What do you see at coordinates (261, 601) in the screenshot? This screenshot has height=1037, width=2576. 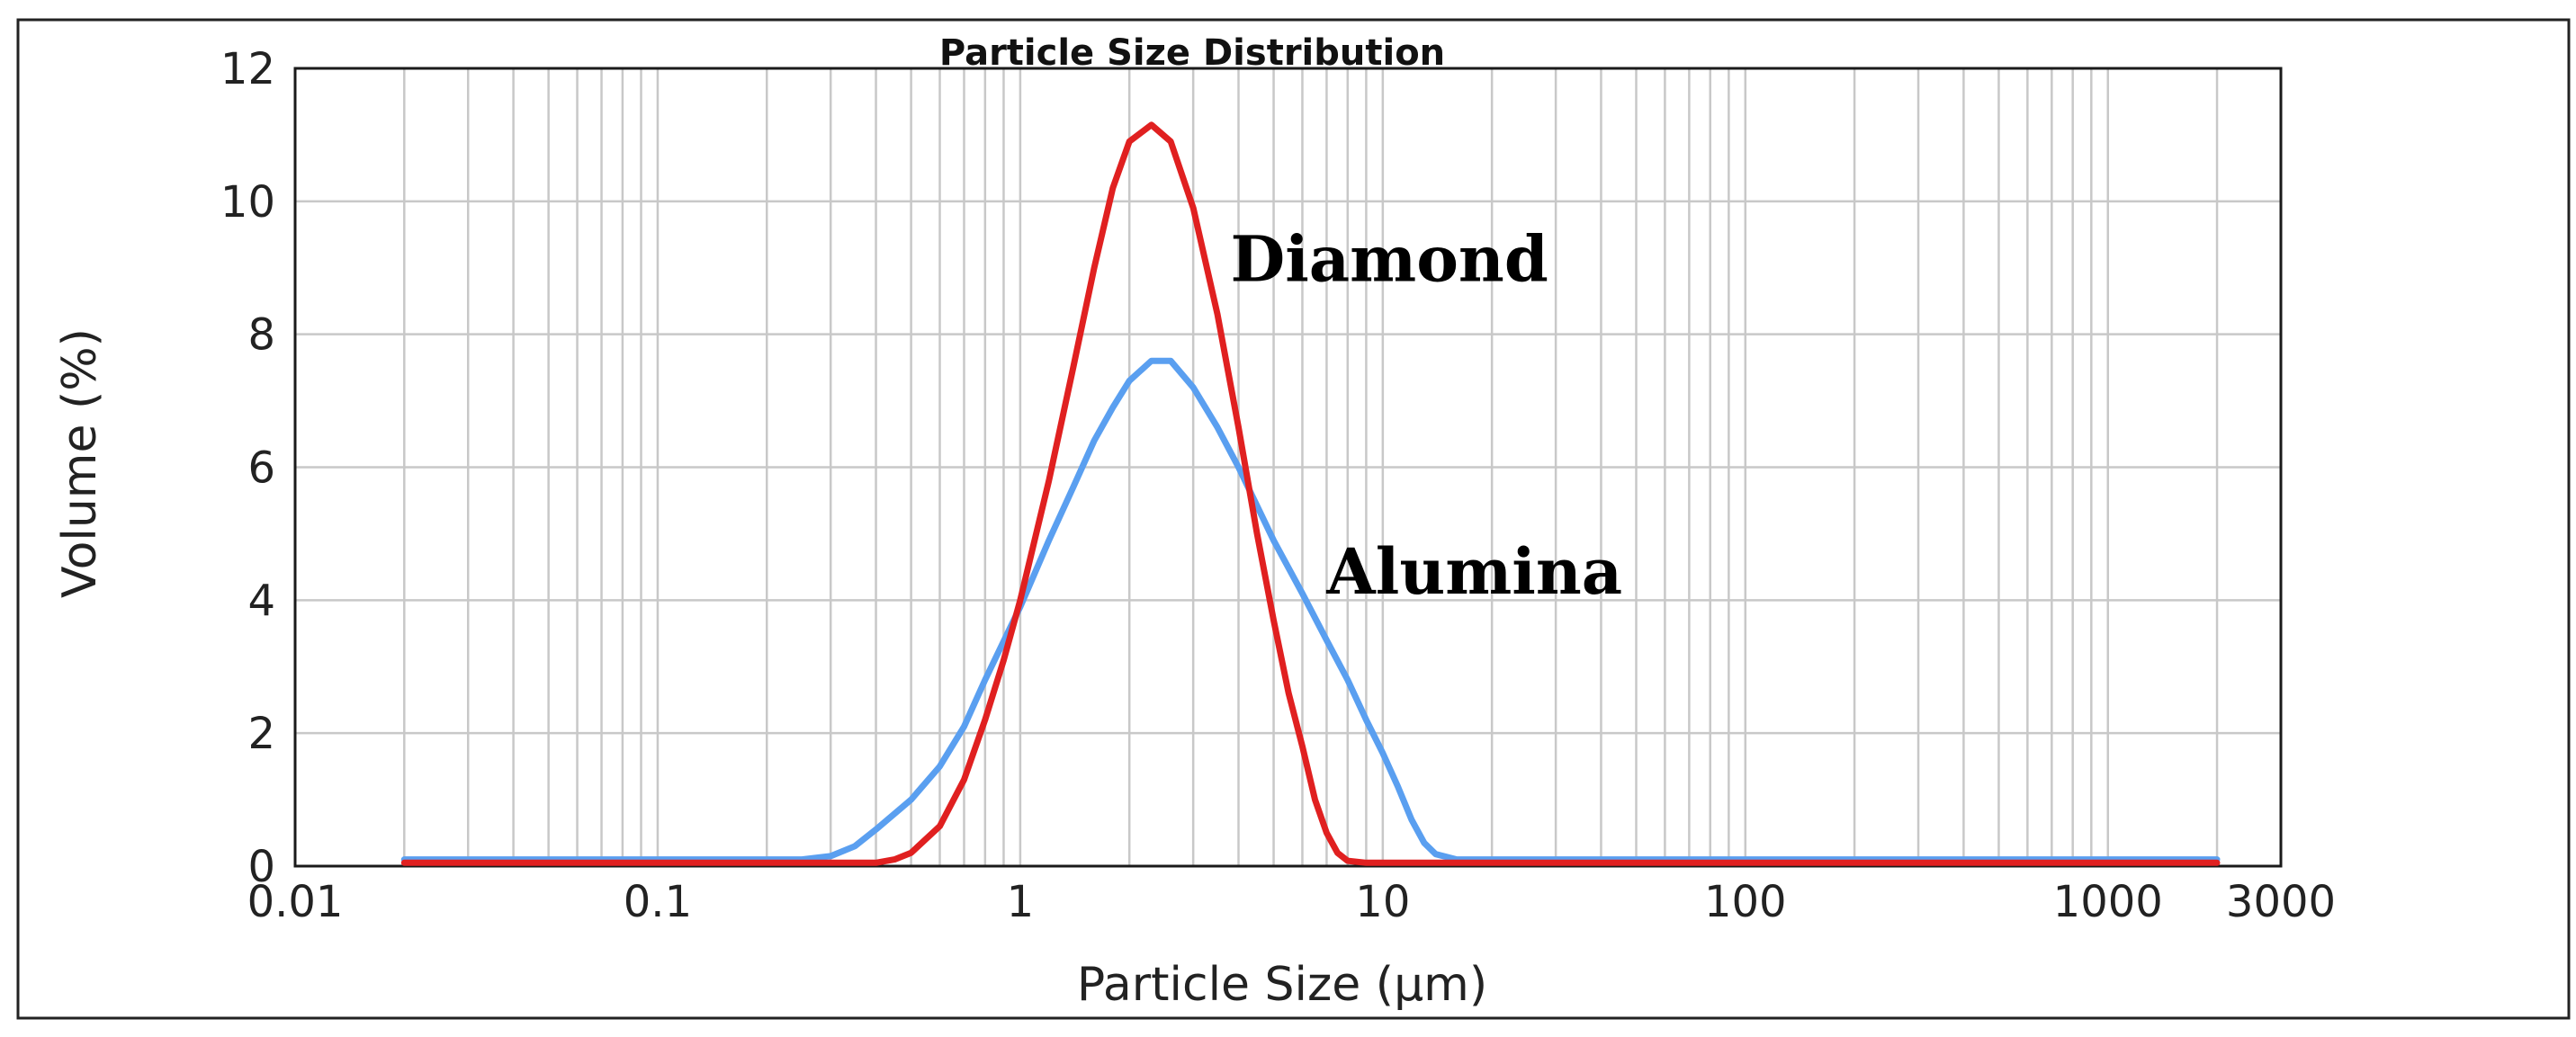 I see `y-tick-label: 4` at bounding box center [261, 601].